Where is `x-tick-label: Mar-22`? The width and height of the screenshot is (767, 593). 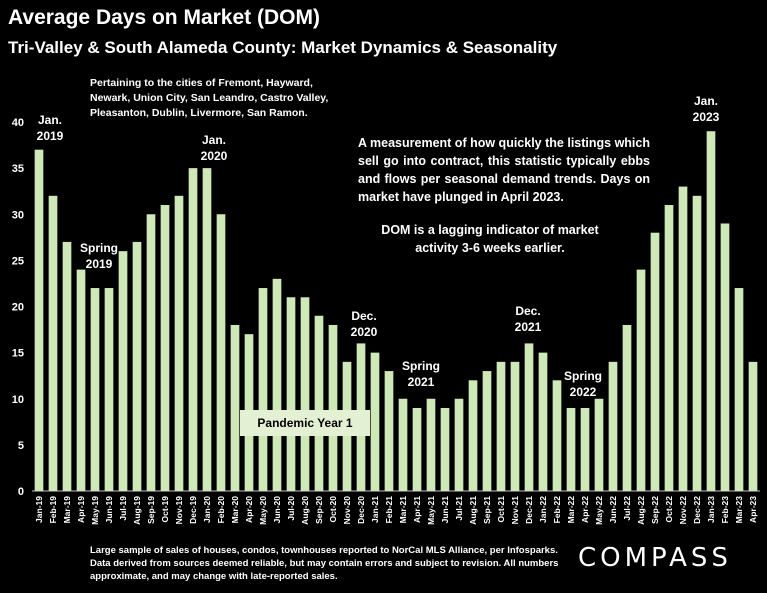 x-tick-label: Mar-22 is located at coordinates (571, 510).